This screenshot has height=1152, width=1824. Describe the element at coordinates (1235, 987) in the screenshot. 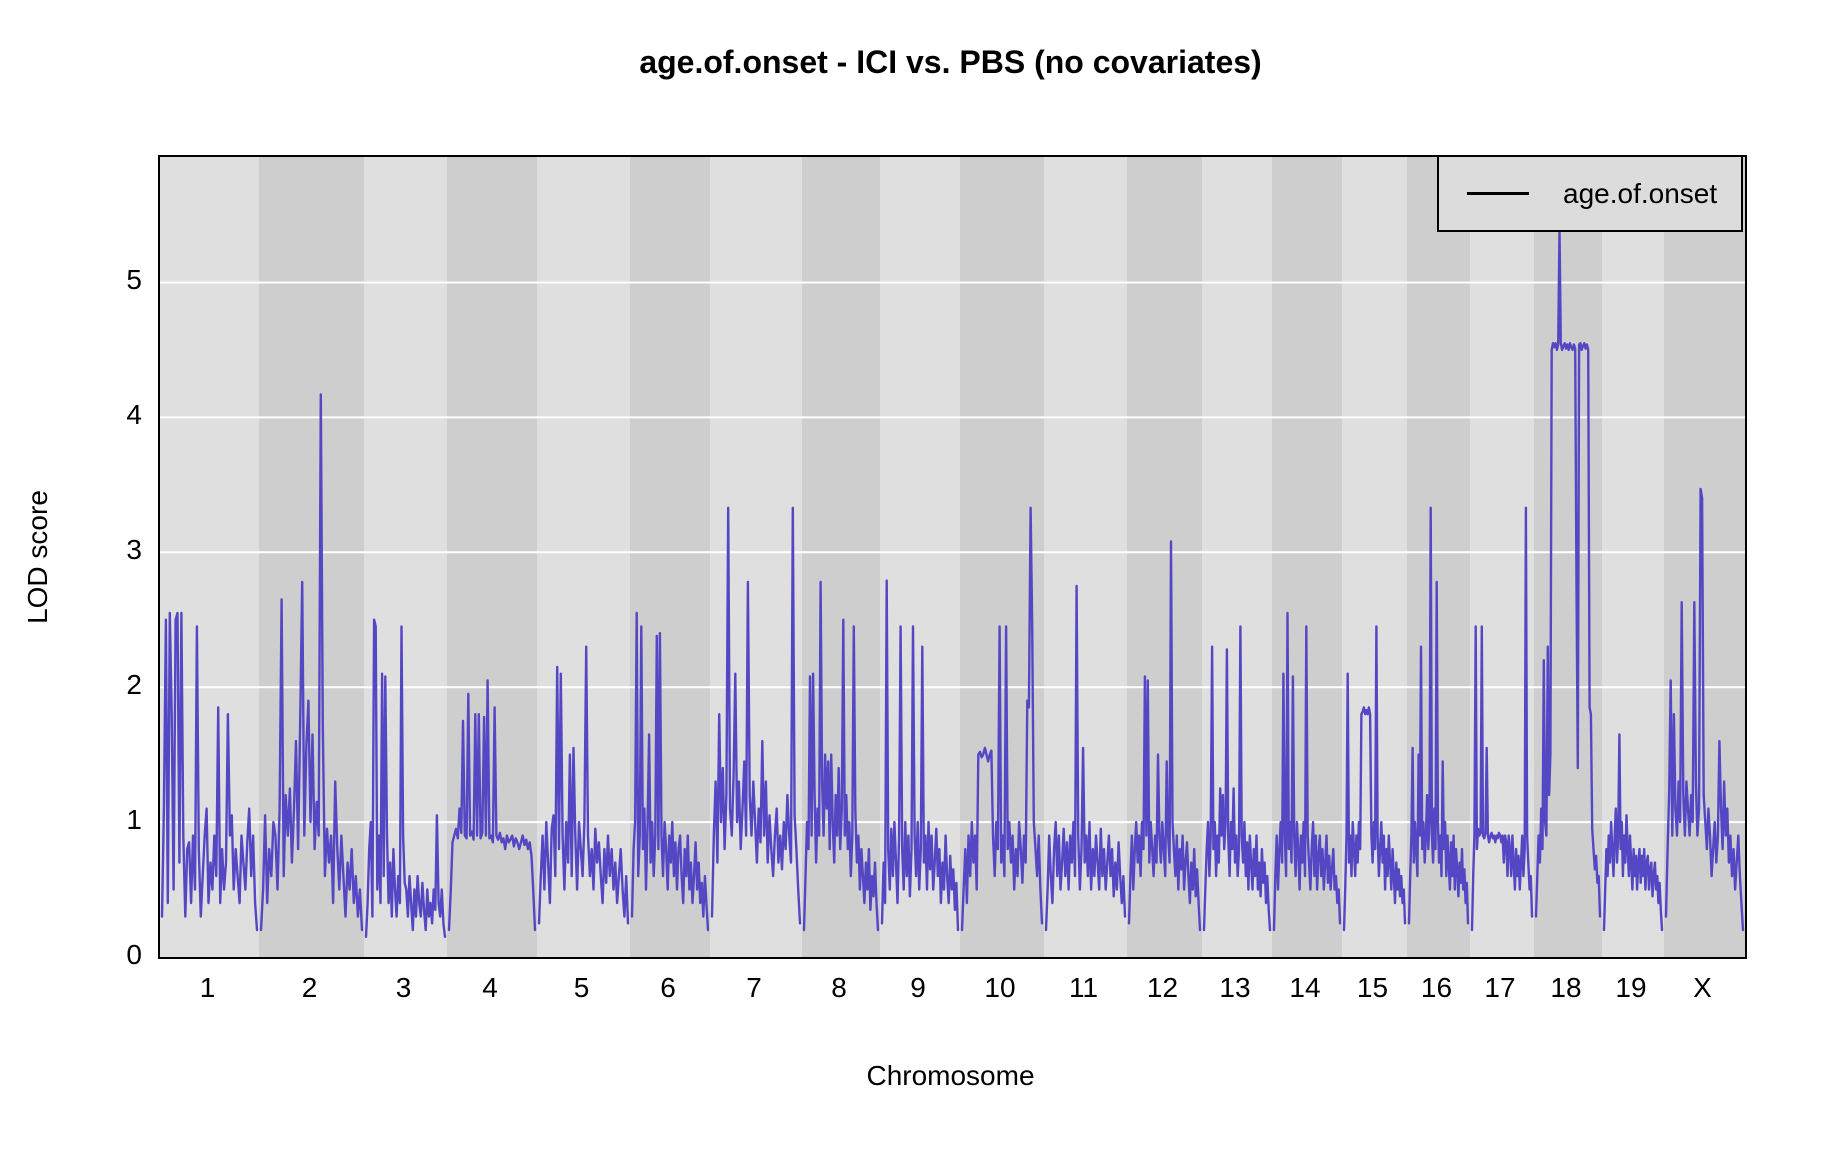

I see `x-tick-chr-13: 13` at that location.